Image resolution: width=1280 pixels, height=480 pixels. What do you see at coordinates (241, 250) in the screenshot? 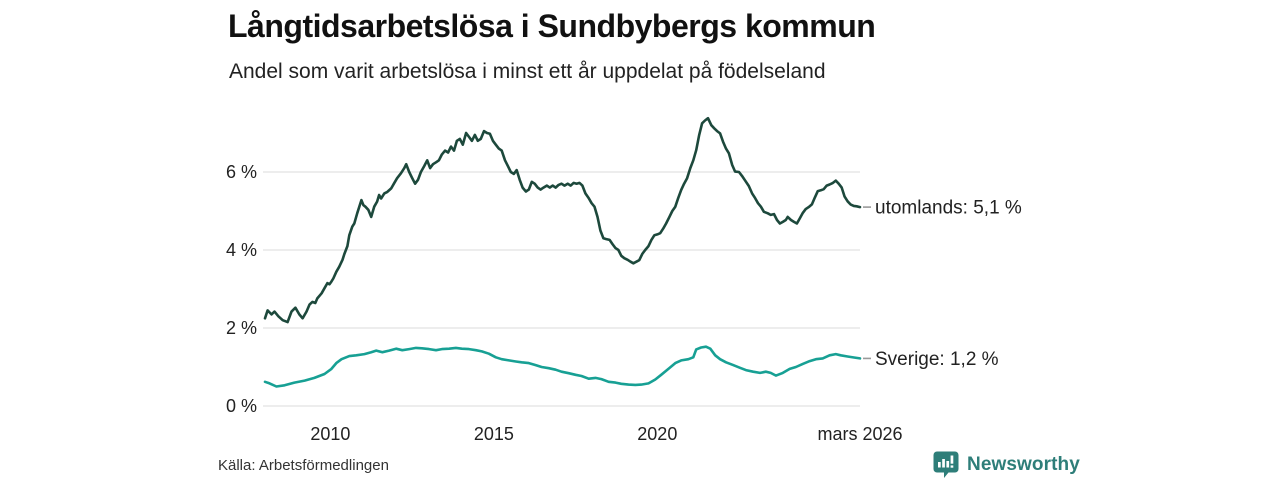
I see `y-tick-label: 4 %` at bounding box center [241, 250].